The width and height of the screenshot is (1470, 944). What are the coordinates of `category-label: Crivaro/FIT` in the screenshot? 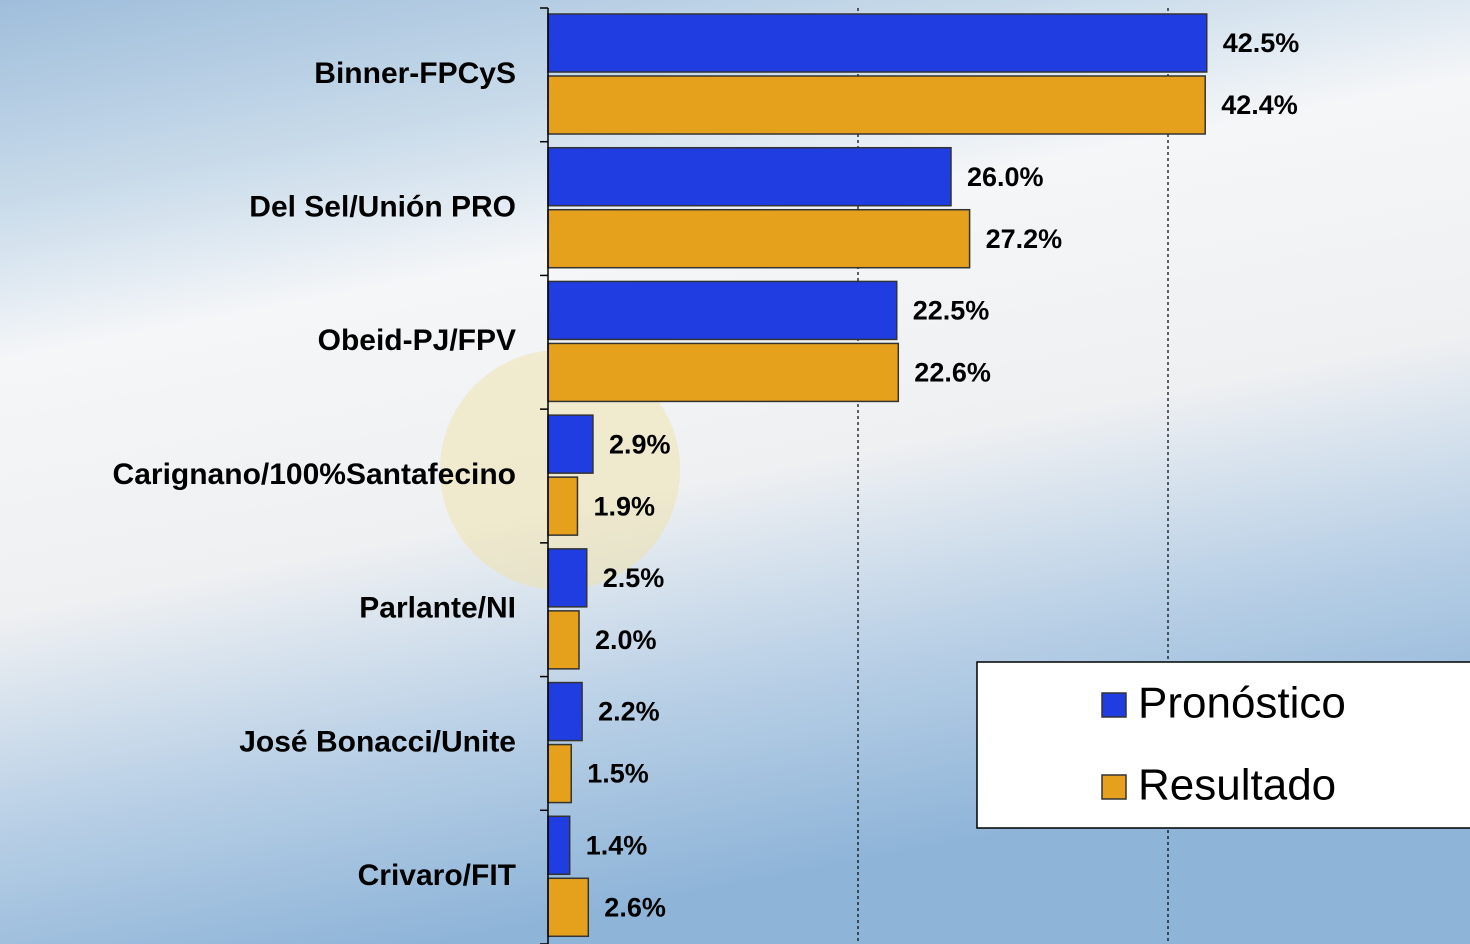 It's located at (437, 875).